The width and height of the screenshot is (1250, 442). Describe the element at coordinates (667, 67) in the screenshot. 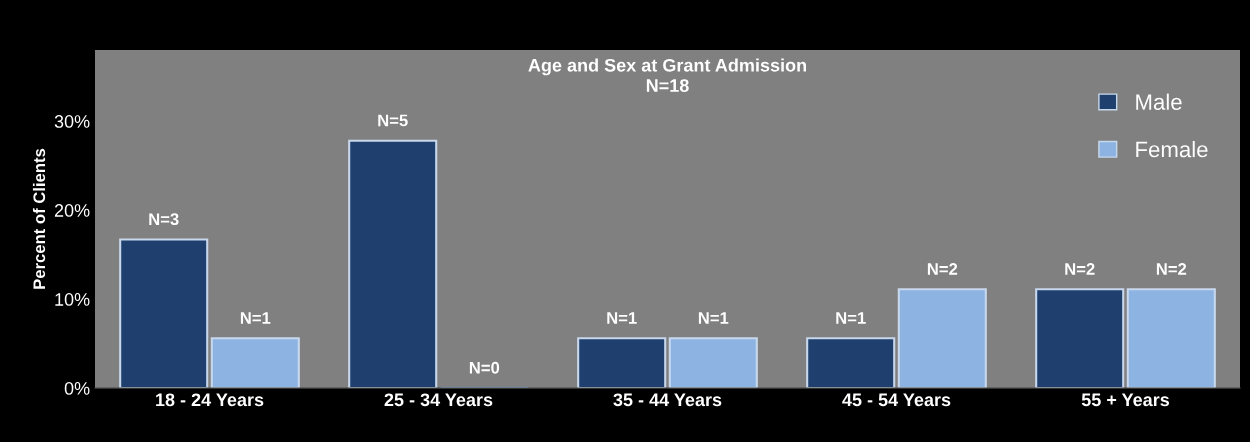

I see `chart-title: Age and Sex at Grant Admission` at that location.